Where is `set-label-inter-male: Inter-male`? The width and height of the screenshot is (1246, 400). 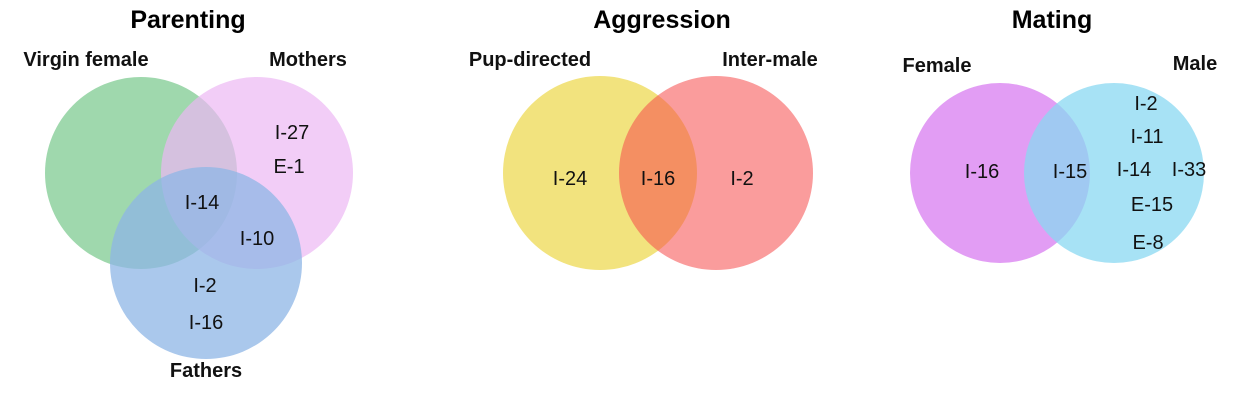
set-label-inter-male: Inter-male is located at coordinates (770, 60).